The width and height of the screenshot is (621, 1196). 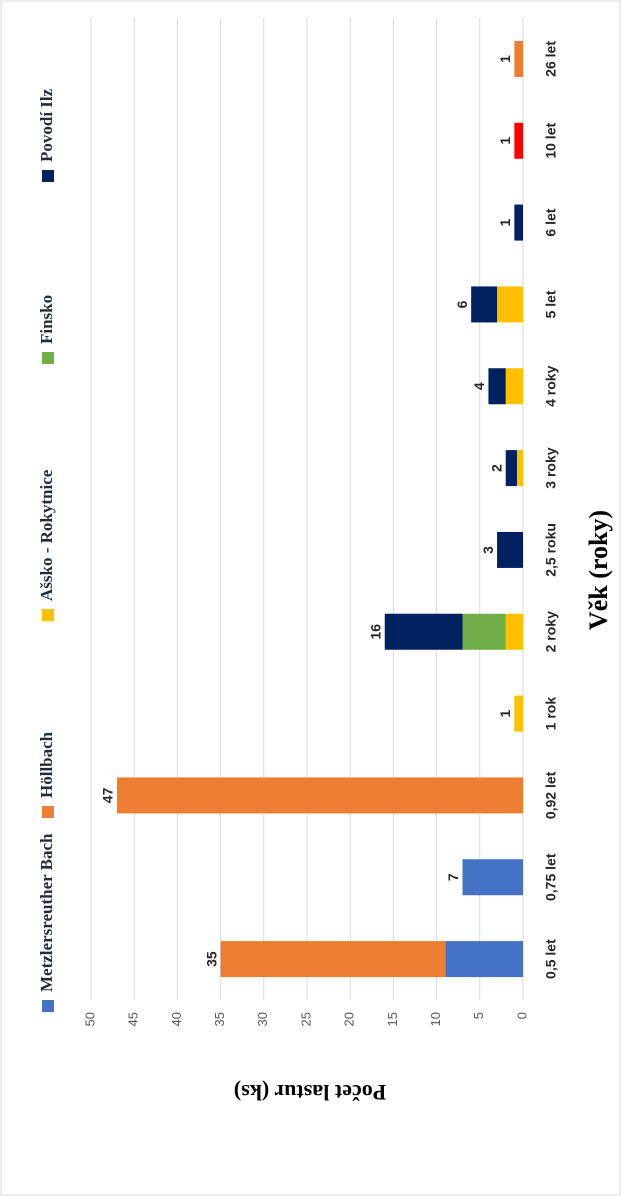 What do you see at coordinates (133, 1019) in the screenshot?
I see `y-tick-label: 45` at bounding box center [133, 1019].